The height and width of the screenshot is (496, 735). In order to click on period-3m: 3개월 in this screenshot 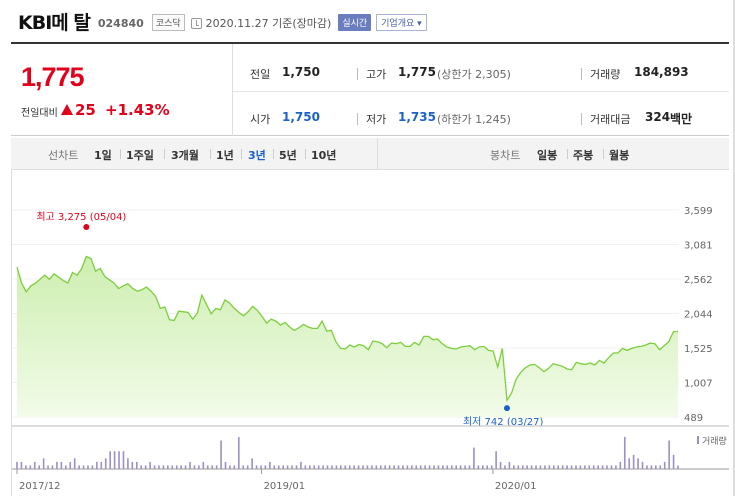, I will do `click(185, 155)`.